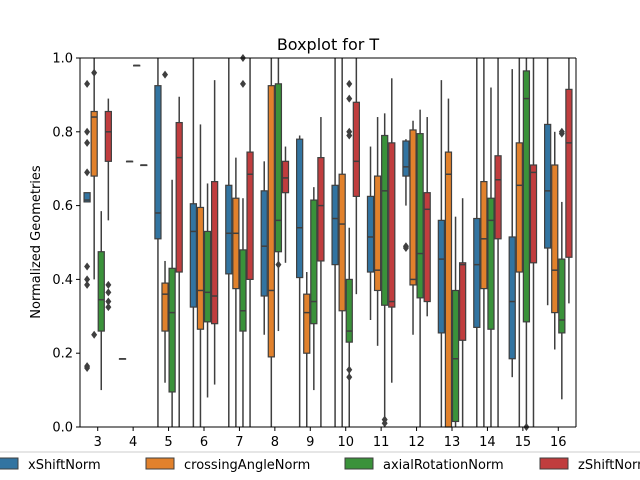 This screenshot has width=640, height=480. Describe the element at coordinates (168, 442) in the screenshot. I see `x-tick-label: 5` at that location.